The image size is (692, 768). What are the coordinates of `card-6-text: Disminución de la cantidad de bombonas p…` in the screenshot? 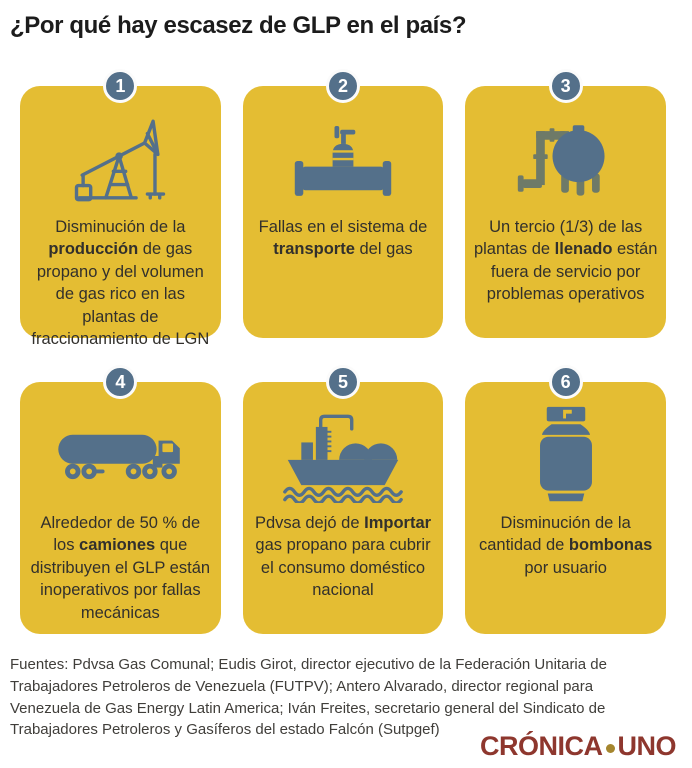 It's located at (566, 545).